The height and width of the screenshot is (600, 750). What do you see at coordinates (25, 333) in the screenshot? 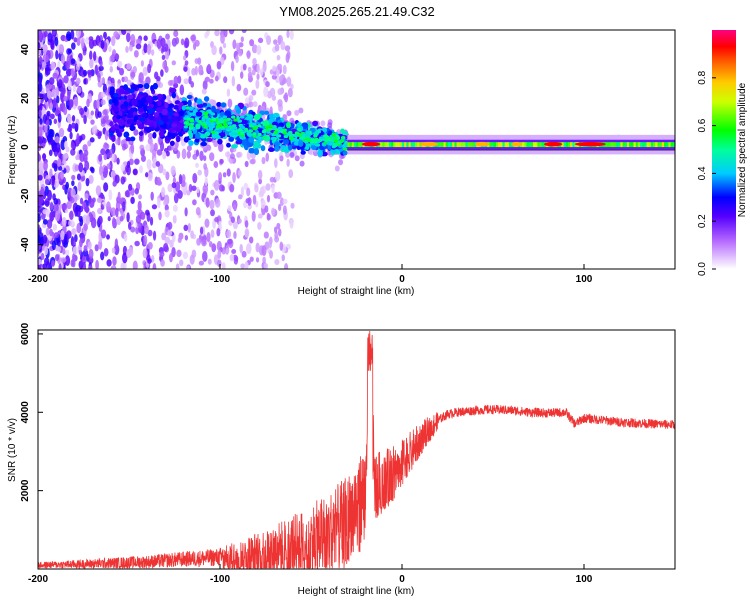
I see `y-tick-label: 6000` at bounding box center [25, 333].